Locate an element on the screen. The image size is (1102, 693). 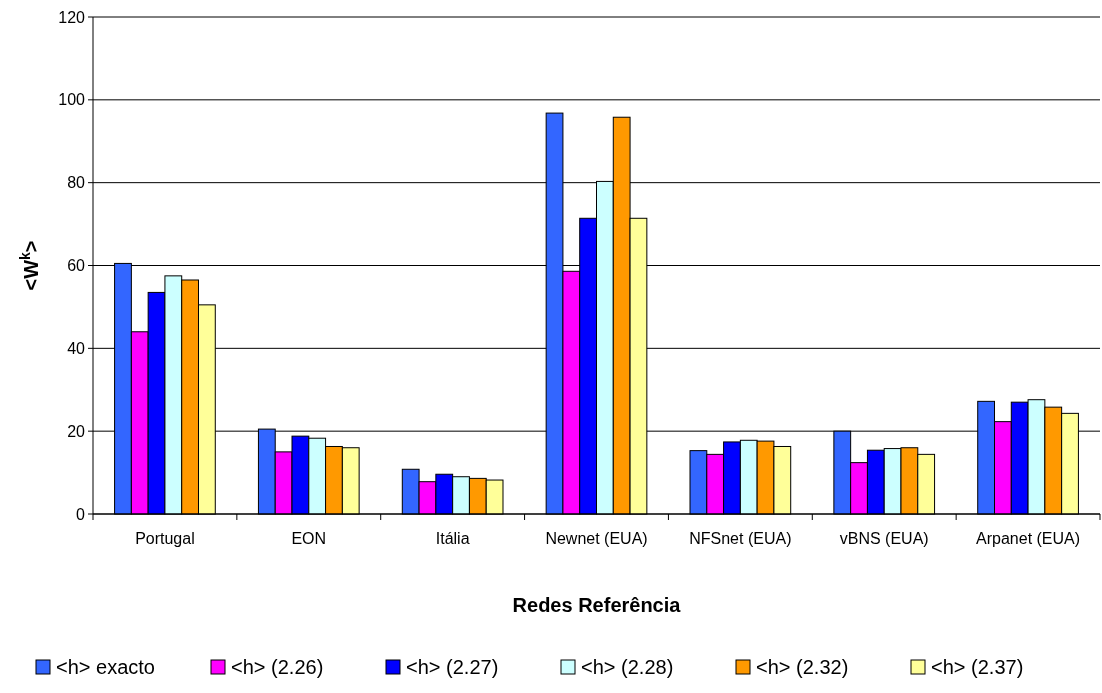
x-tick-label: Itália is located at coordinates (452, 538).